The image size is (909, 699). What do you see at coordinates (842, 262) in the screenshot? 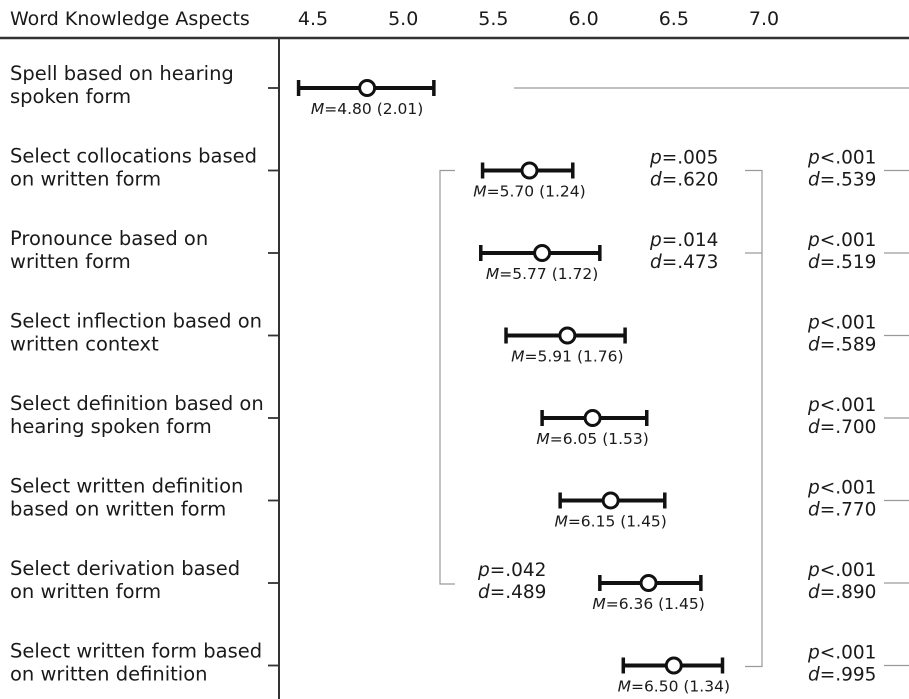
I see `right-d-value: d=.519` at bounding box center [842, 262].